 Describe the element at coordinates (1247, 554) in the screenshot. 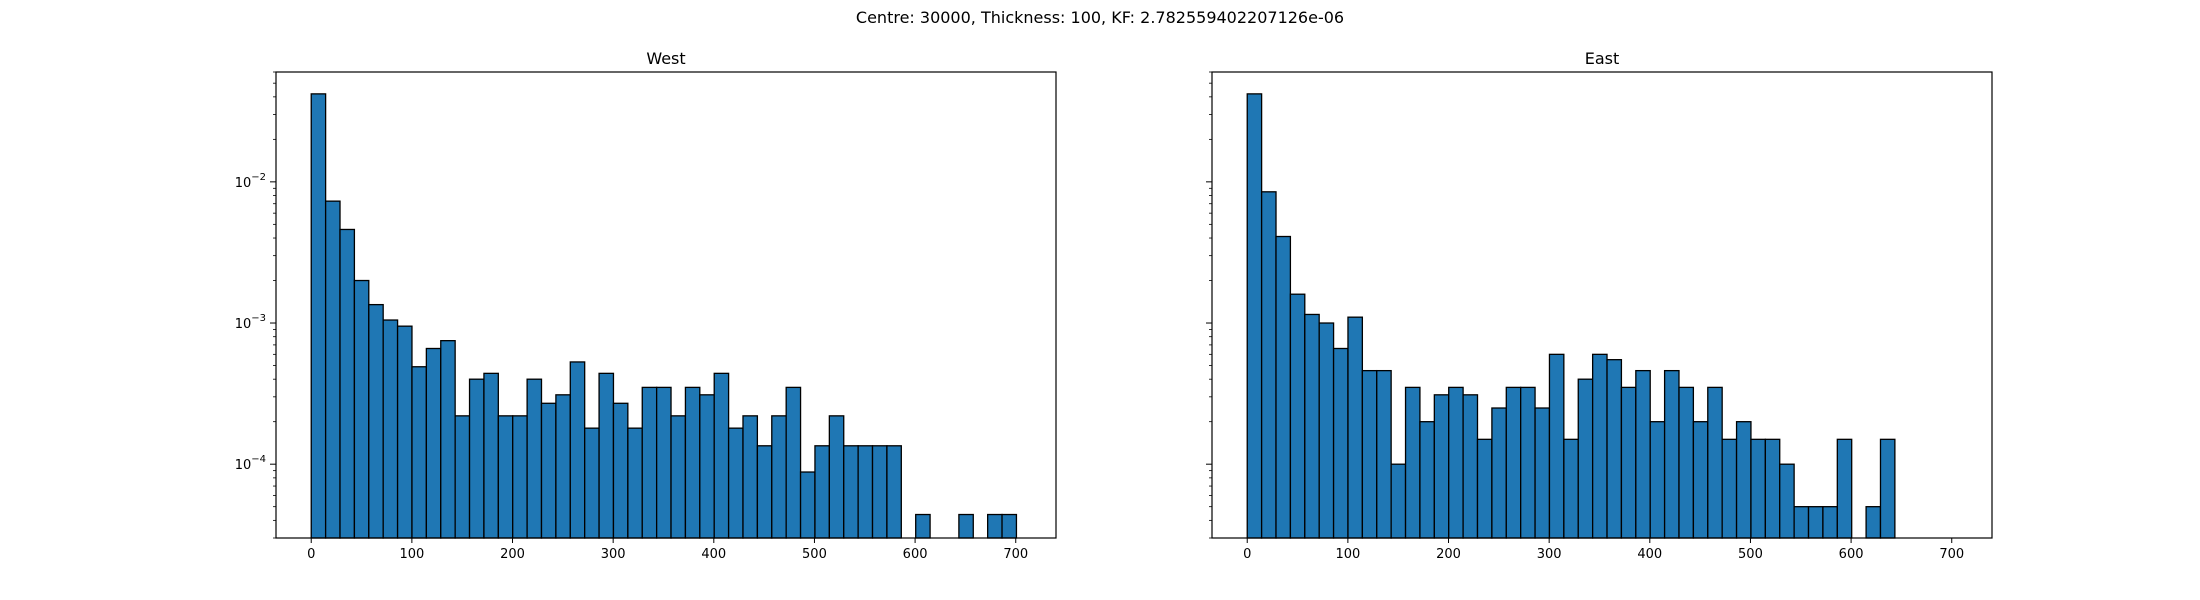

I see `x-tick-label: 0` at that location.